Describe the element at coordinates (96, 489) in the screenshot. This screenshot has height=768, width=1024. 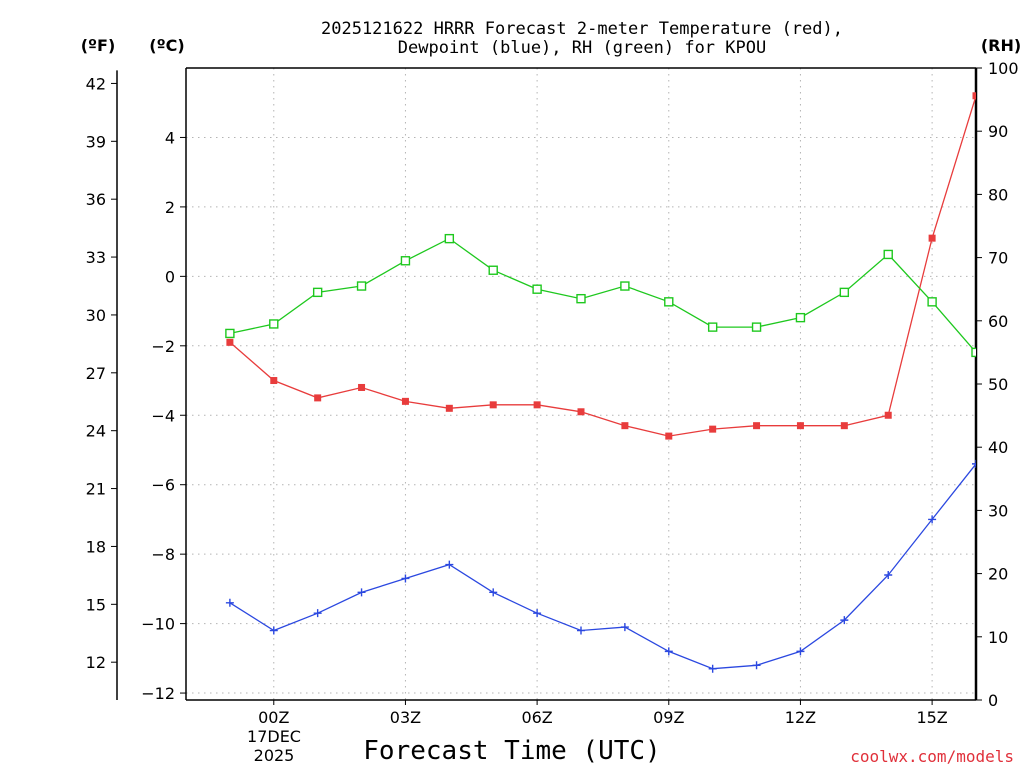
I see `fahrenheit-tick-label: 21` at that location.